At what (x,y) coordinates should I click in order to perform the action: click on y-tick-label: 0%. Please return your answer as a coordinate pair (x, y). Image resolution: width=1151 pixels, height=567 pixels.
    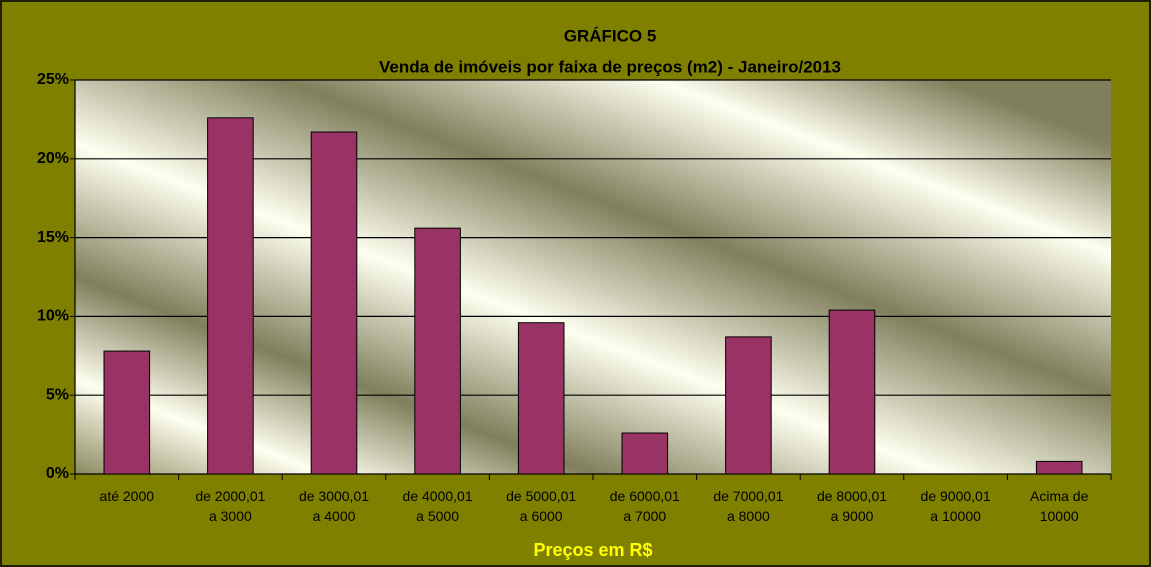
    Looking at the image, I should click on (57, 473).